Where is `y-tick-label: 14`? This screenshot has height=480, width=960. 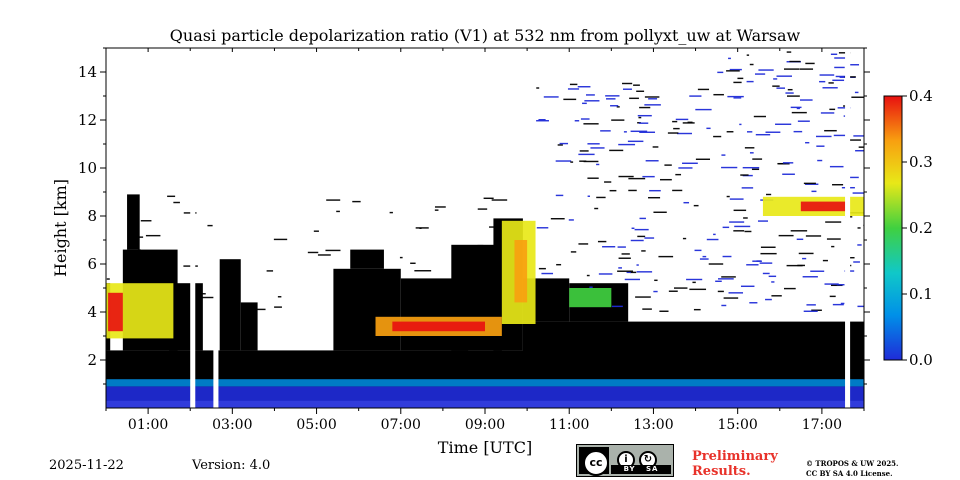
y-tick-label: 14 is located at coordinates (87, 72).